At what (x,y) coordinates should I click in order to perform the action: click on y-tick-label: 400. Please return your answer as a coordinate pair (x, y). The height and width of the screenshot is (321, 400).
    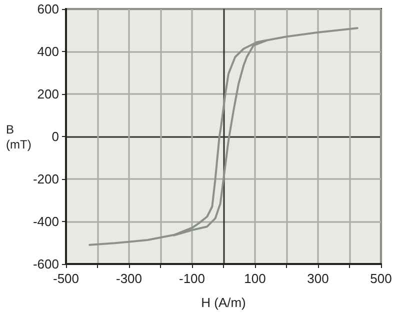
    Looking at the image, I should click on (48, 51).